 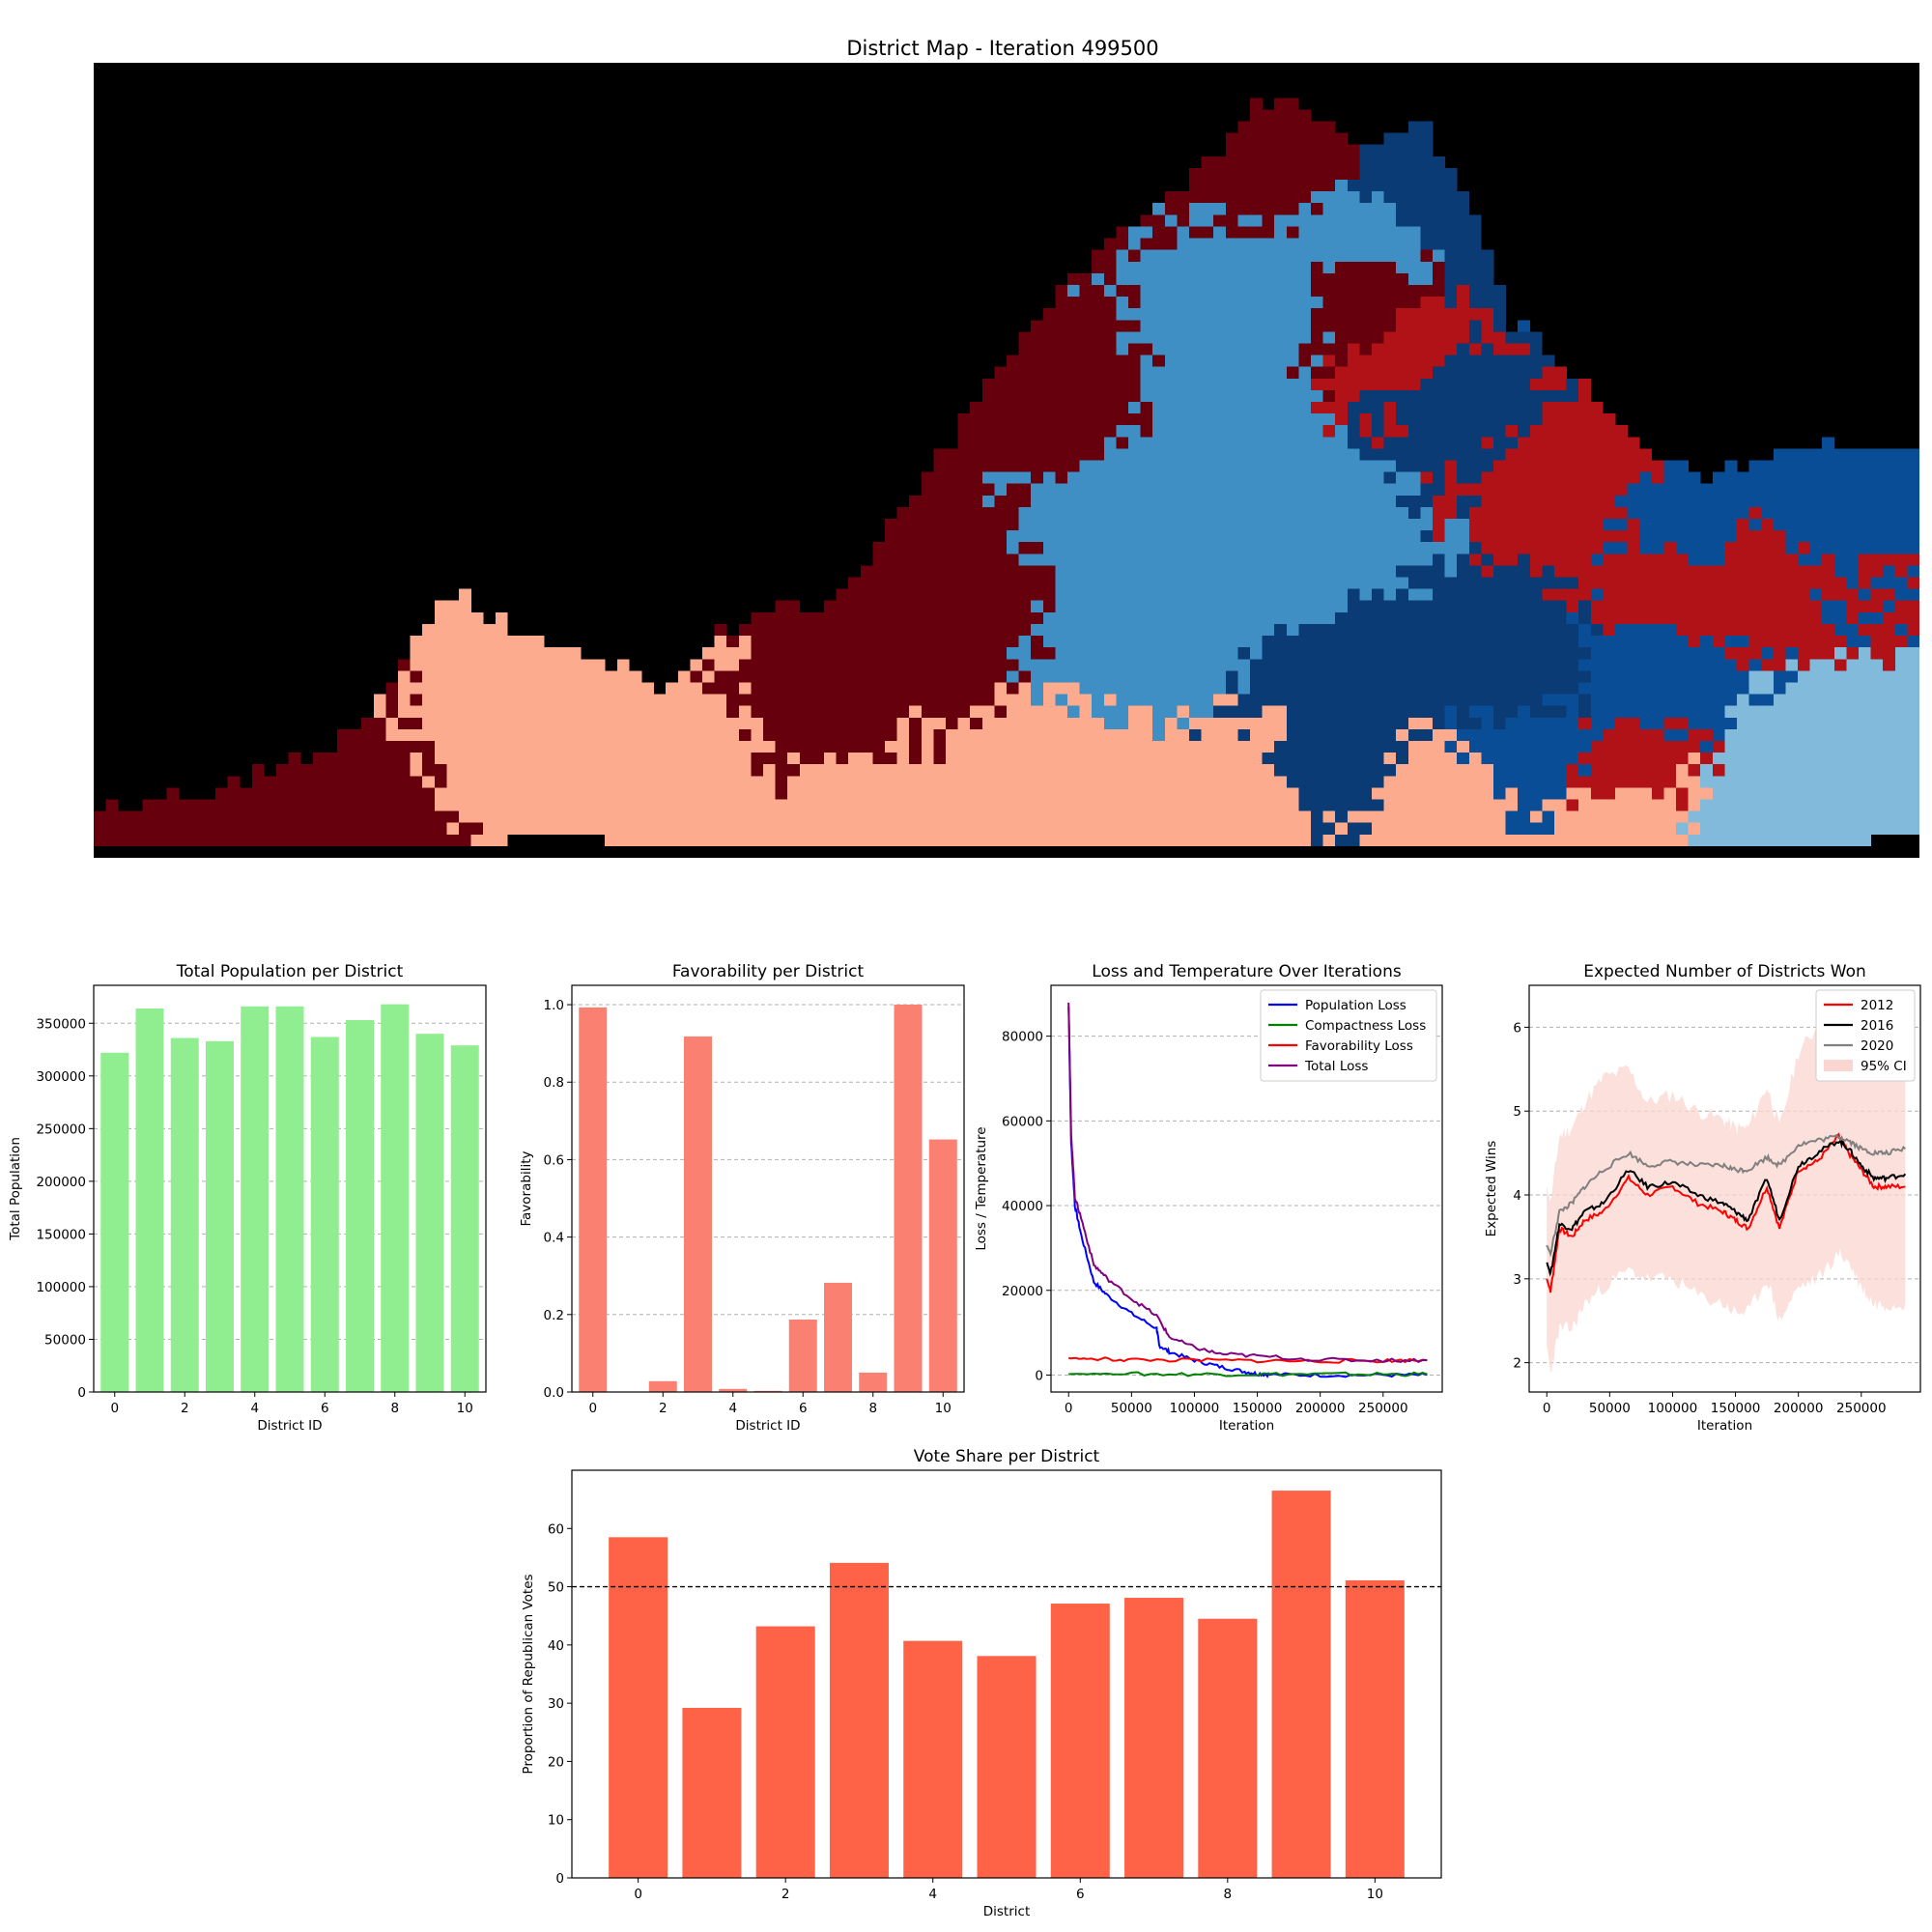 What do you see at coordinates (1383, 1408) in the screenshot?
I see `x-tick-label: 250000` at bounding box center [1383, 1408].